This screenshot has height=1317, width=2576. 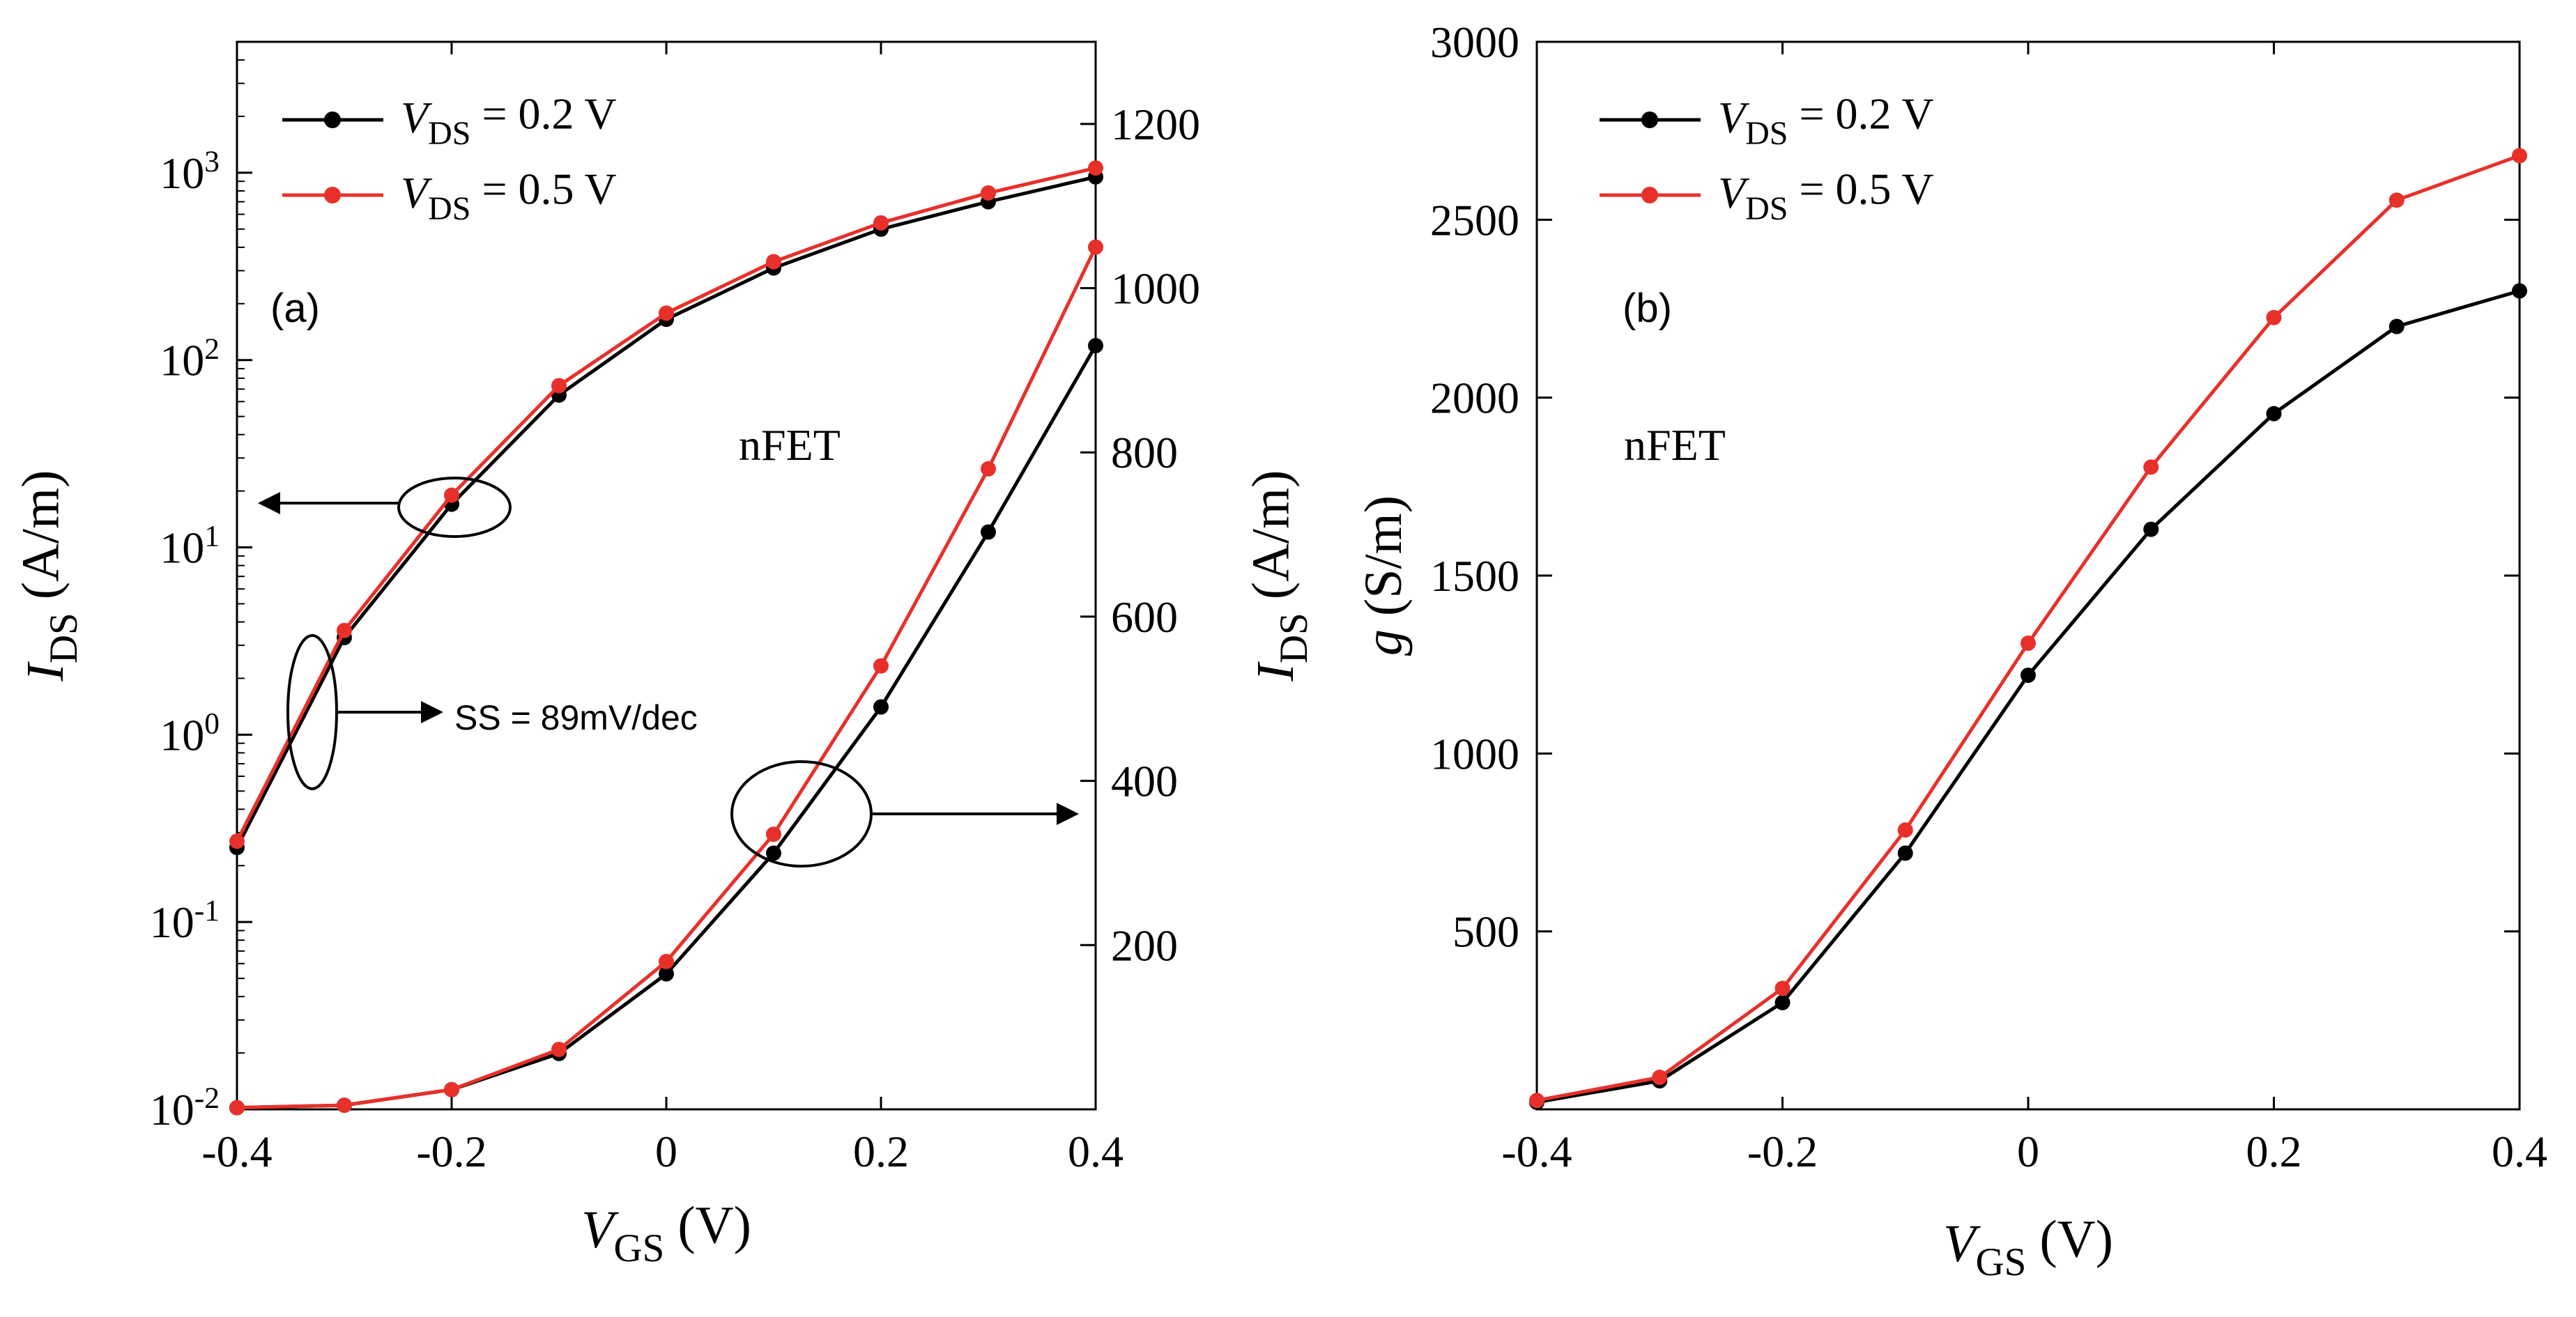 I want to click on device-label-b: nFET, so click(x=1675, y=445).